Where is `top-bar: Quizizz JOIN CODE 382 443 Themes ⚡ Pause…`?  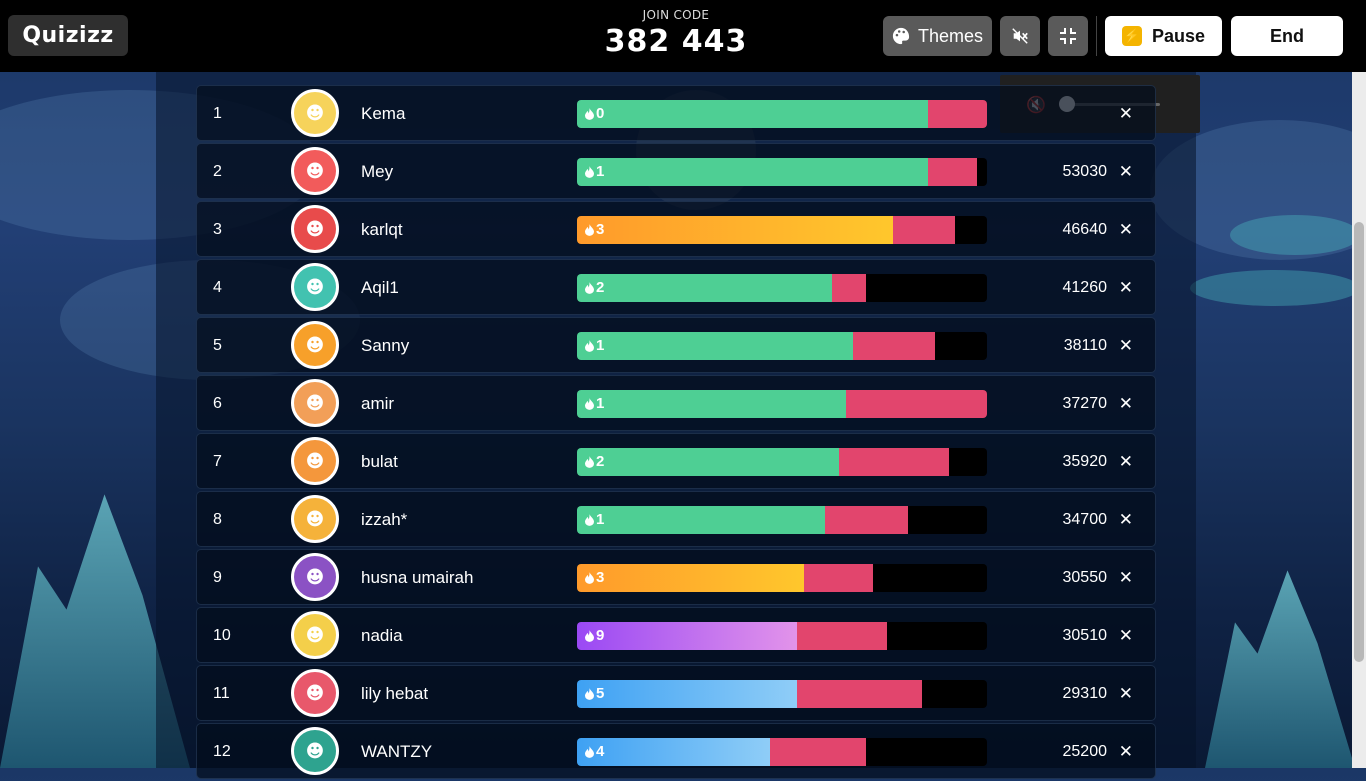
top-bar: Quizizz JOIN CODE 382 443 Themes ⚡ Pause… is located at coordinates (683, 36).